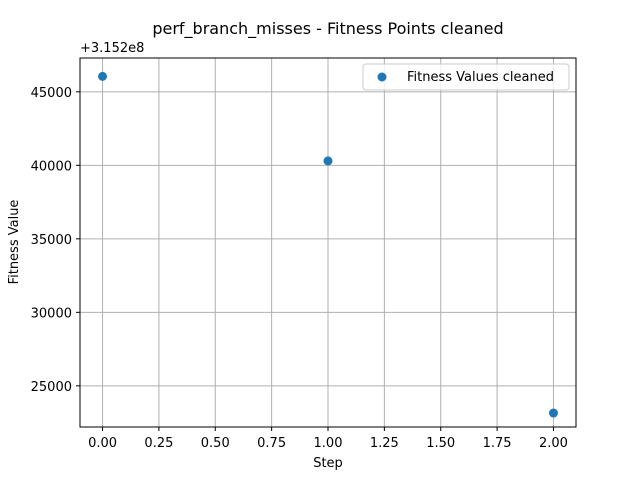 This screenshot has width=640, height=480. I want to click on x-axis-label: Step, so click(328, 463).